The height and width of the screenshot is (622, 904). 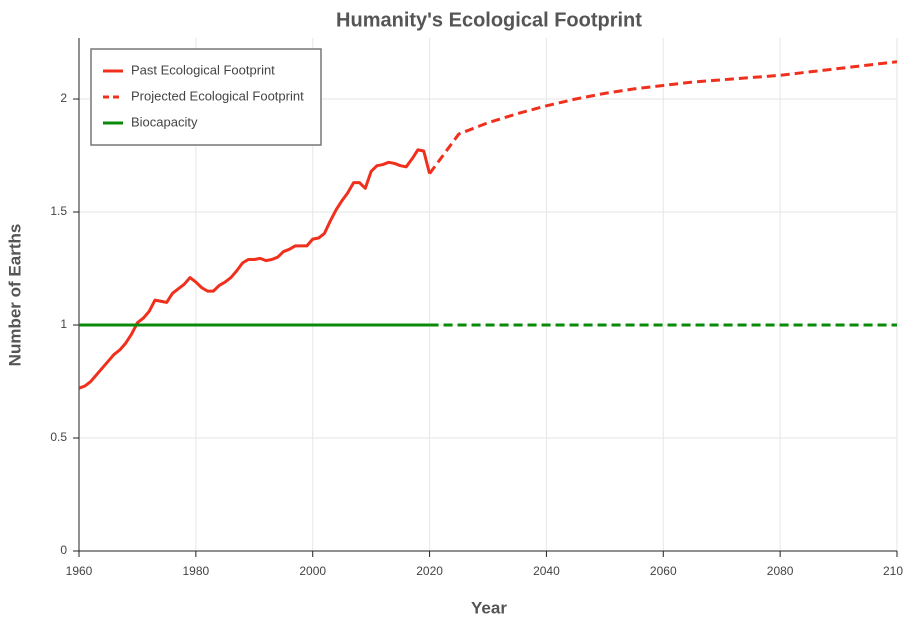 What do you see at coordinates (489, 607) in the screenshot?
I see `x-axis-label: Year` at bounding box center [489, 607].